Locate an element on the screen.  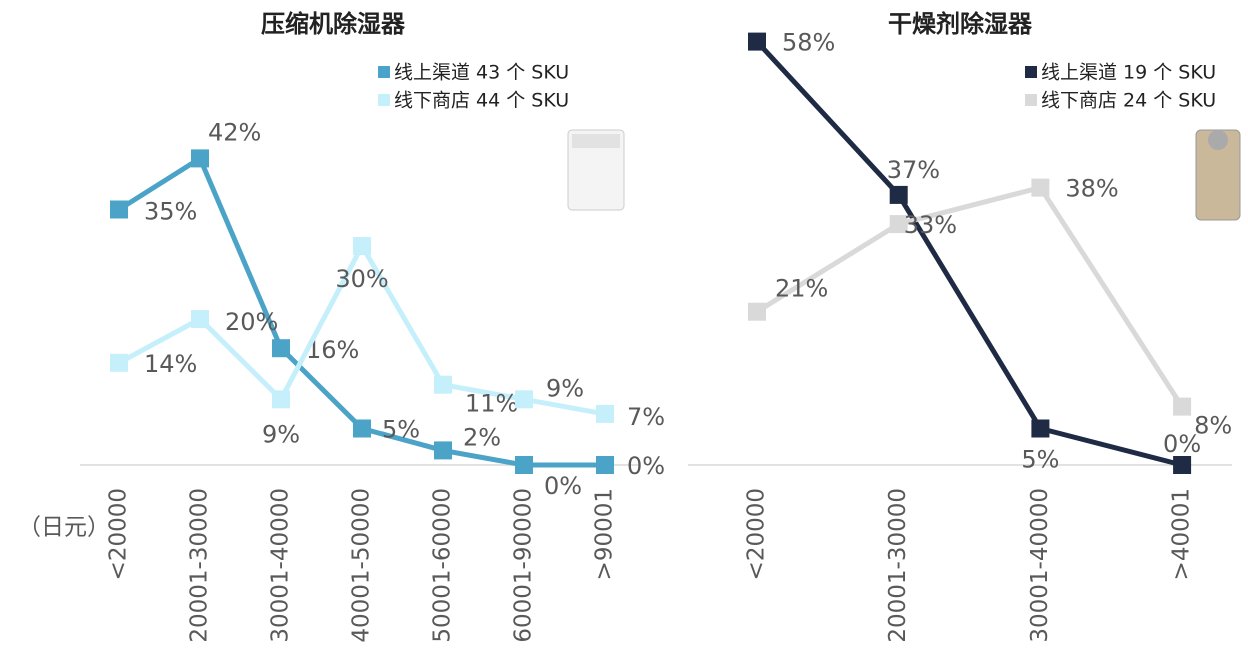
x-tick-label: 40001-50000 is located at coordinates (362, 565).